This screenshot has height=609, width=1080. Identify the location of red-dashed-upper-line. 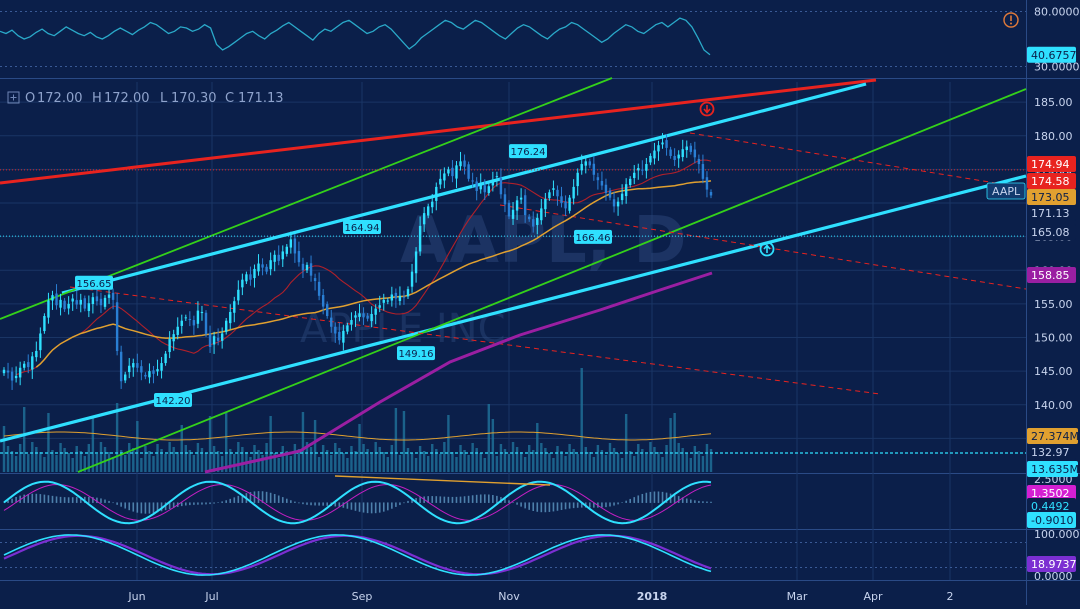
(858, 160).